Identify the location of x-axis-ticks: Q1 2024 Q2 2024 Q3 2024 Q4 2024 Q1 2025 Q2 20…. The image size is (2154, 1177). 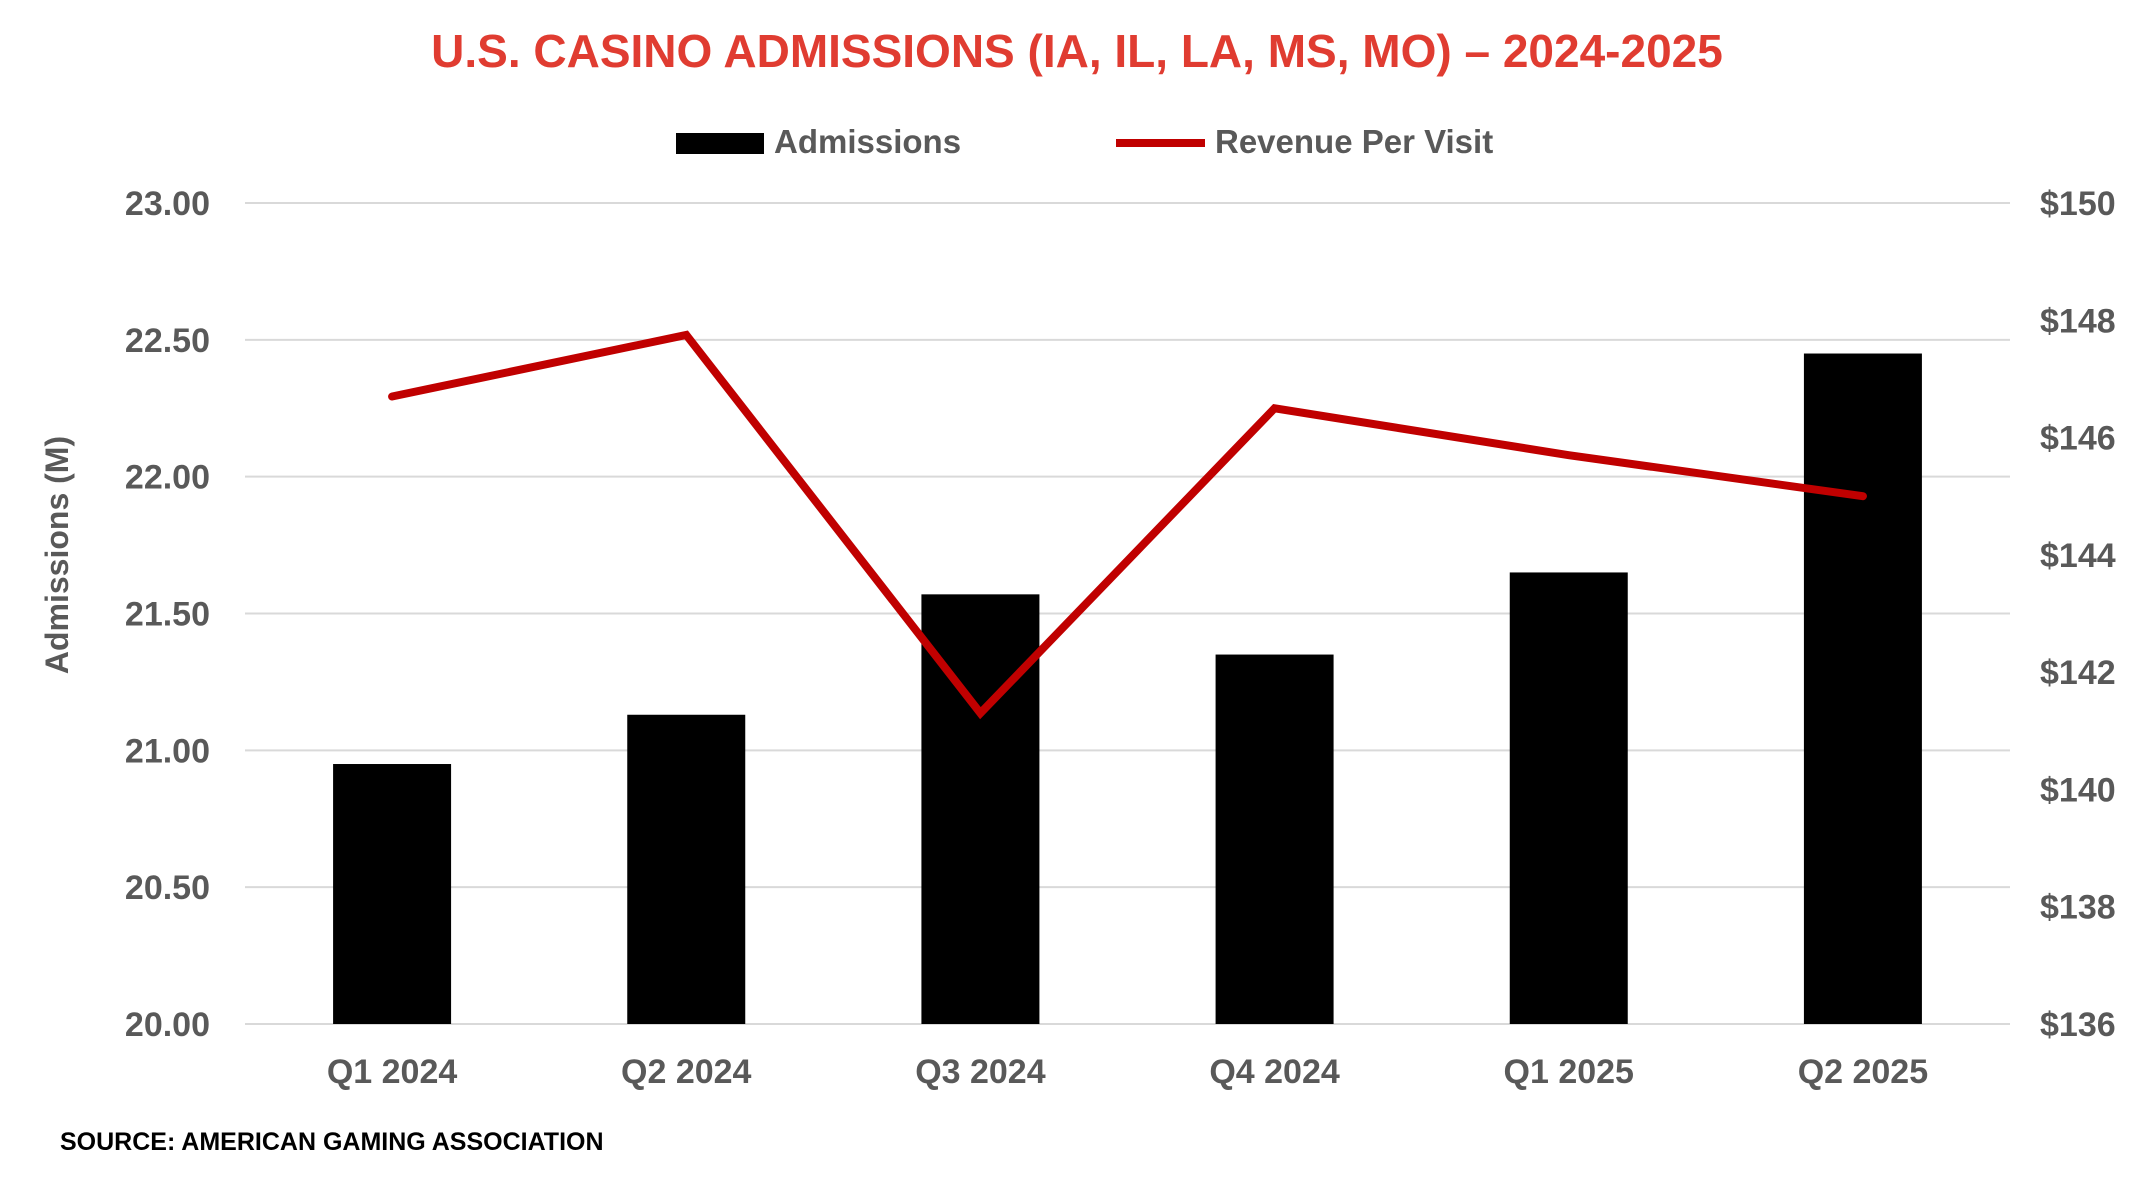
(1127, 1072).